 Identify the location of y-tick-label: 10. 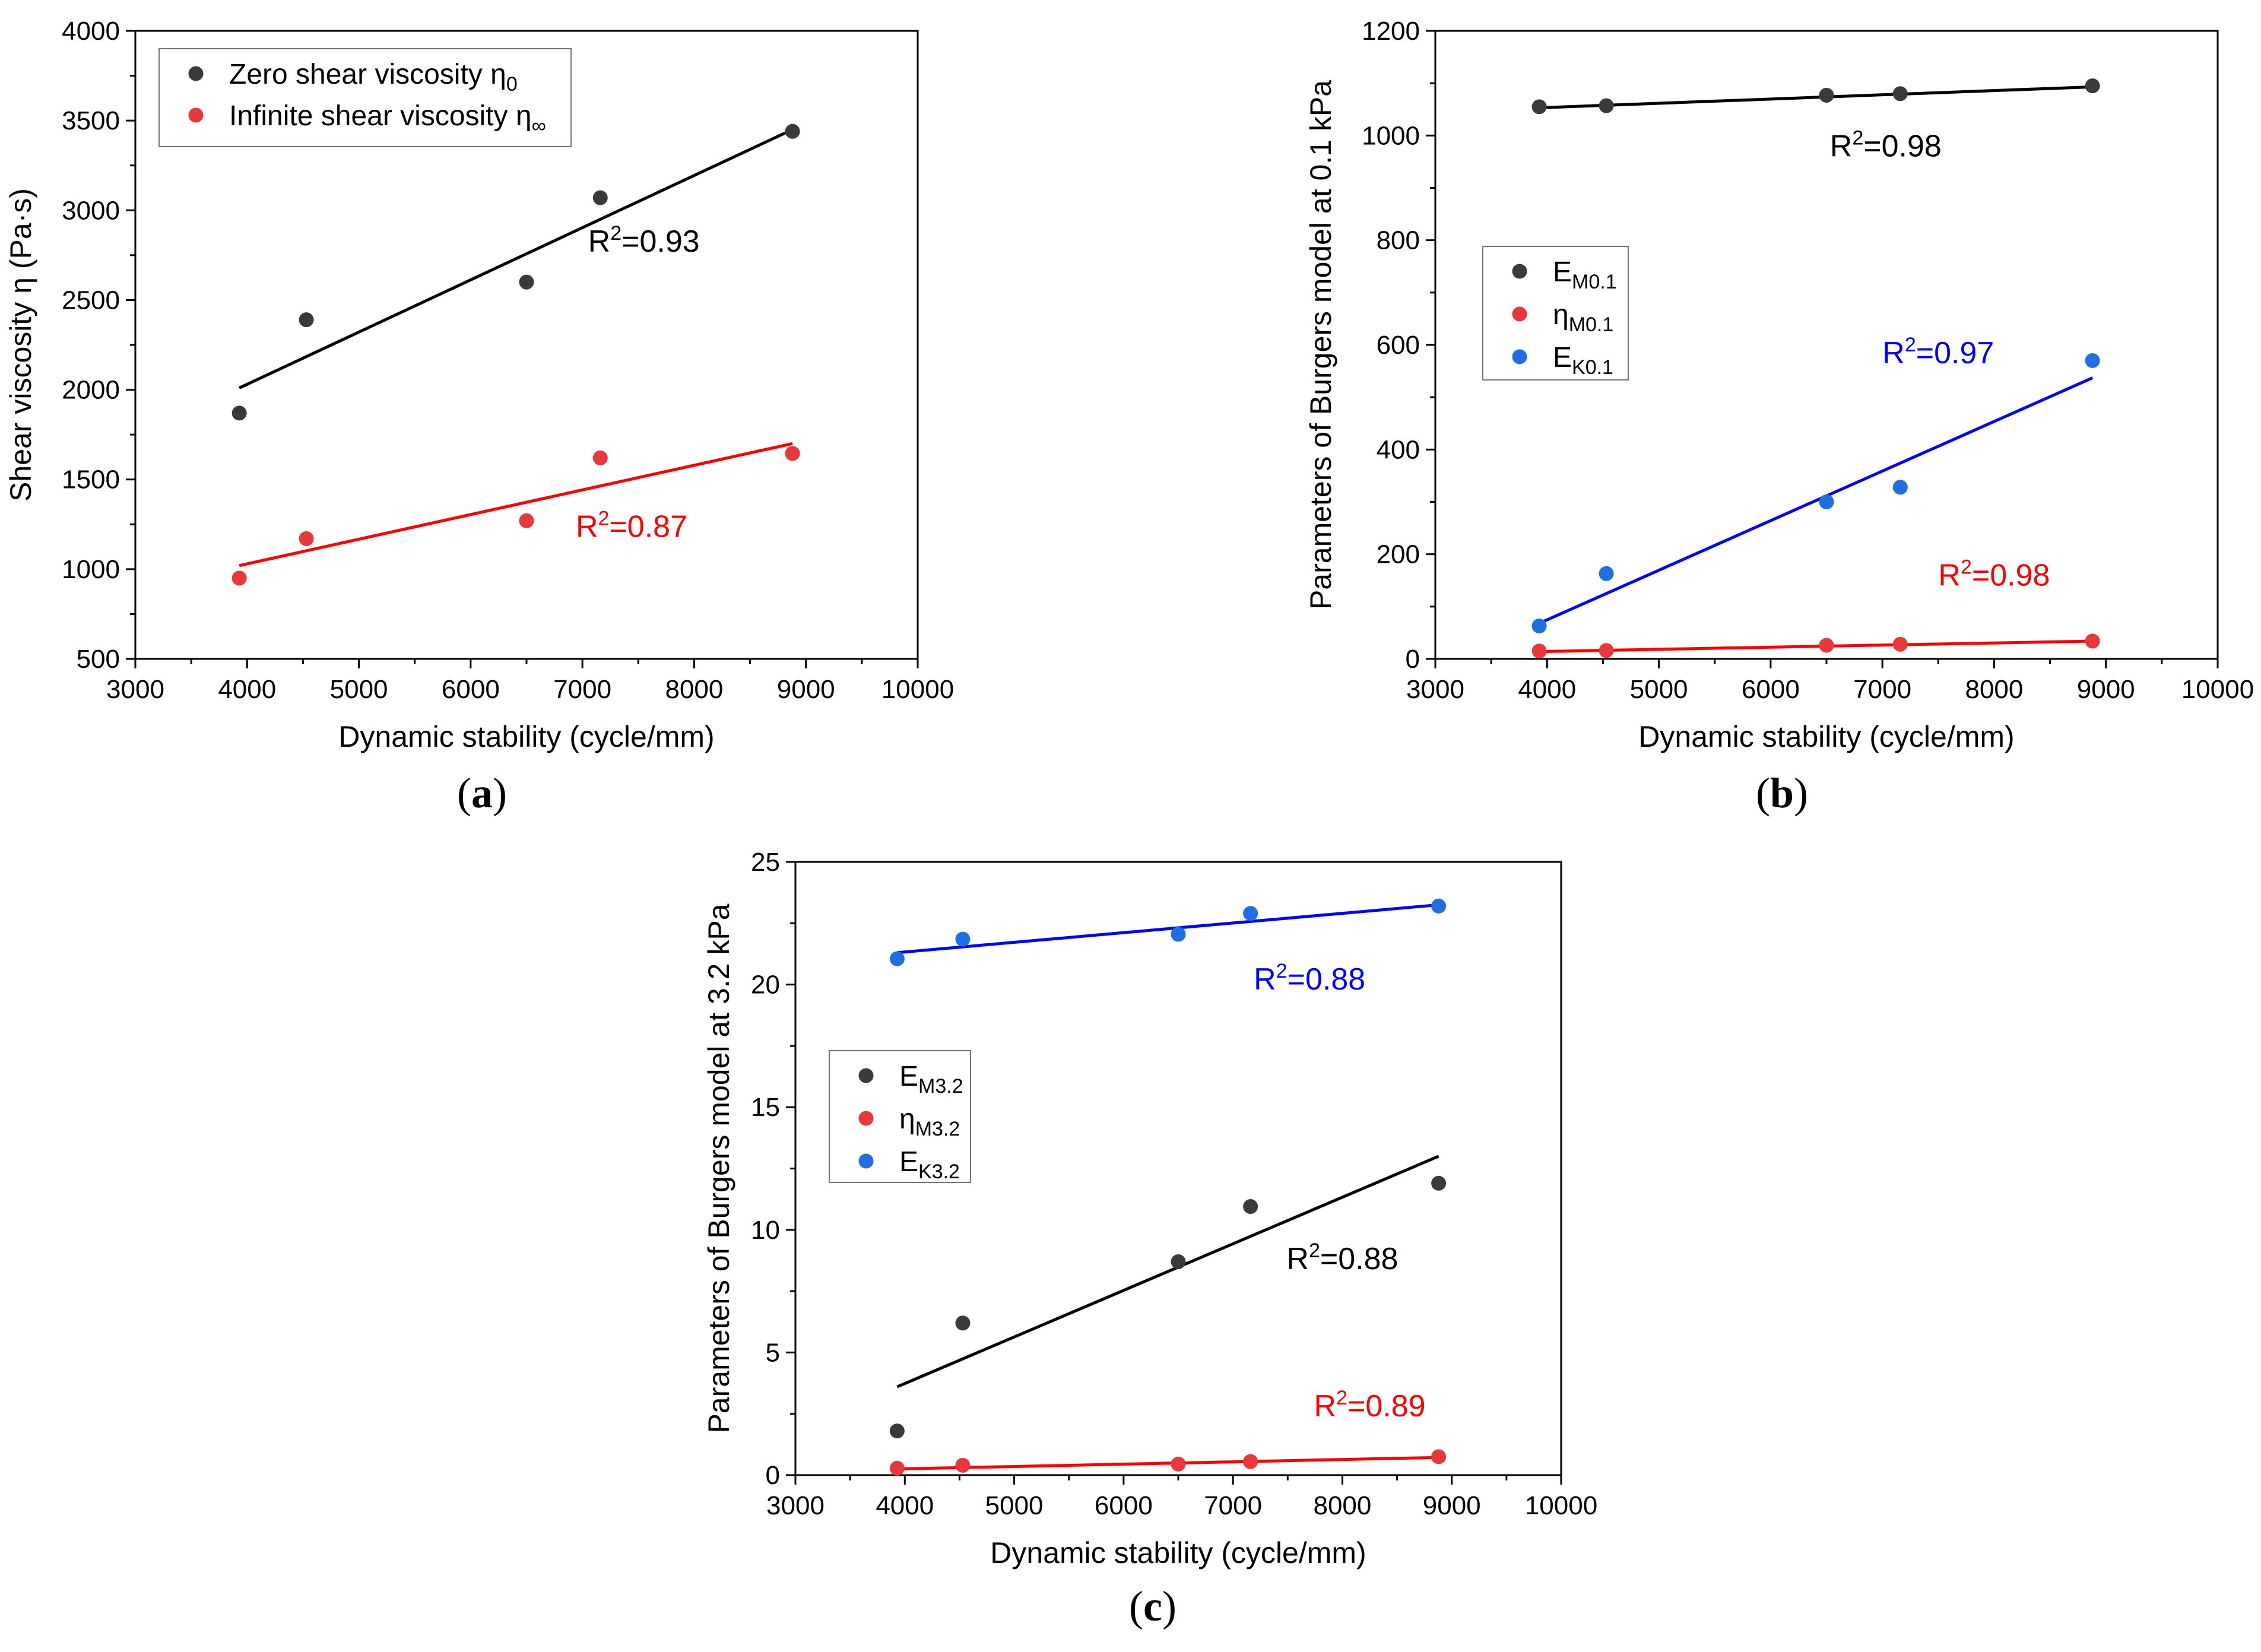
(765, 1230).